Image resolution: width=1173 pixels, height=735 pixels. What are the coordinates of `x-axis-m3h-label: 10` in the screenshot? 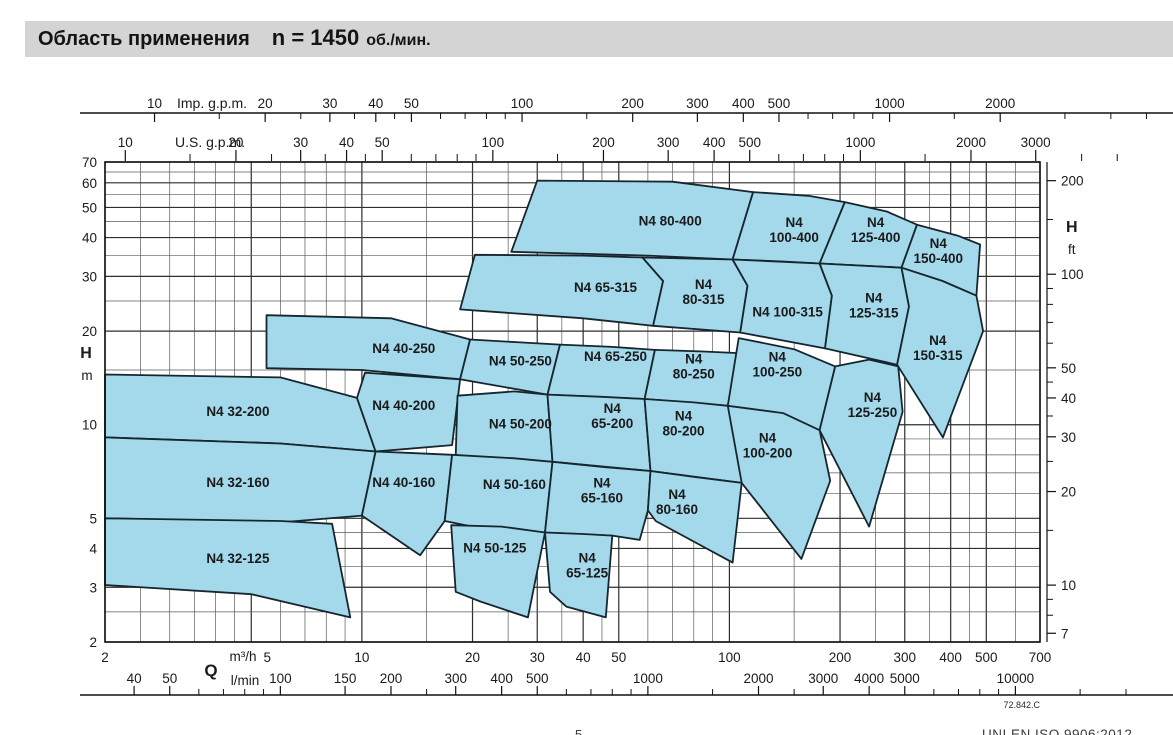 It's located at (361, 657).